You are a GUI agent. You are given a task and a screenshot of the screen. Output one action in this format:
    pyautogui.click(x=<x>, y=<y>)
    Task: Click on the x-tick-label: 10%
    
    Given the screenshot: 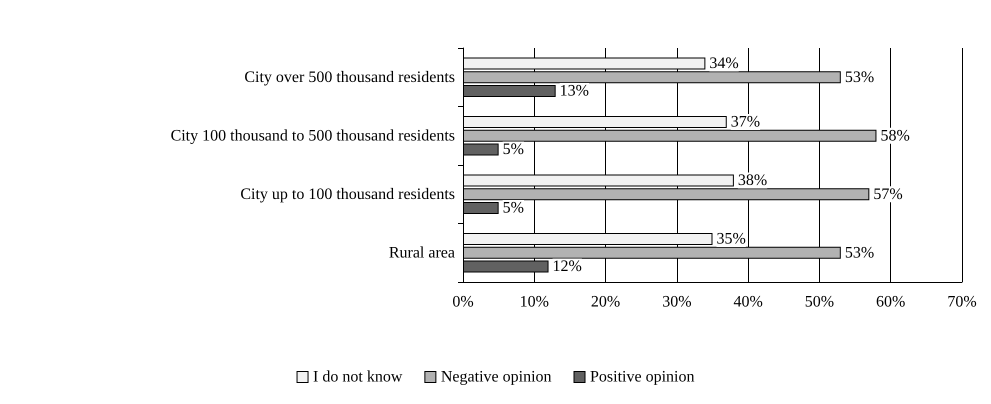 What is the action you would take?
    pyautogui.click(x=534, y=302)
    